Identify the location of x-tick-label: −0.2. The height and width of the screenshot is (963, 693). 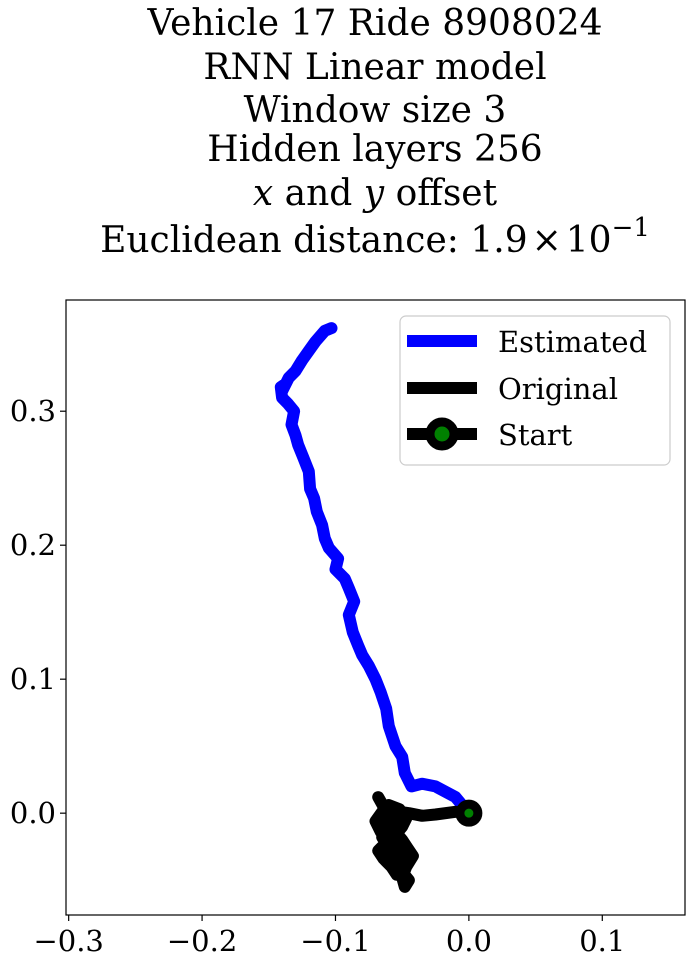
(202, 941).